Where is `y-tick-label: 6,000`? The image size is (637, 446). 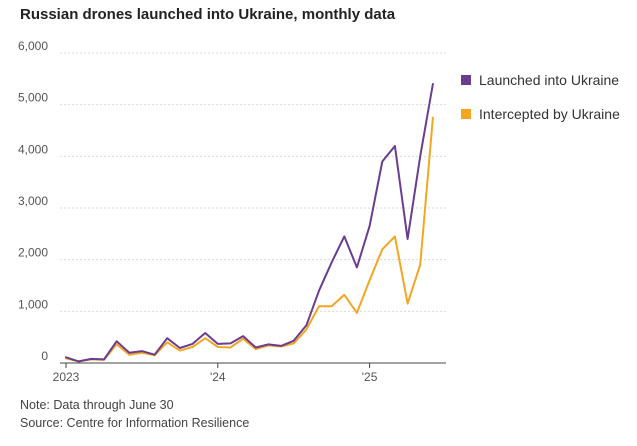 y-tick-label: 6,000 is located at coordinates (33, 46).